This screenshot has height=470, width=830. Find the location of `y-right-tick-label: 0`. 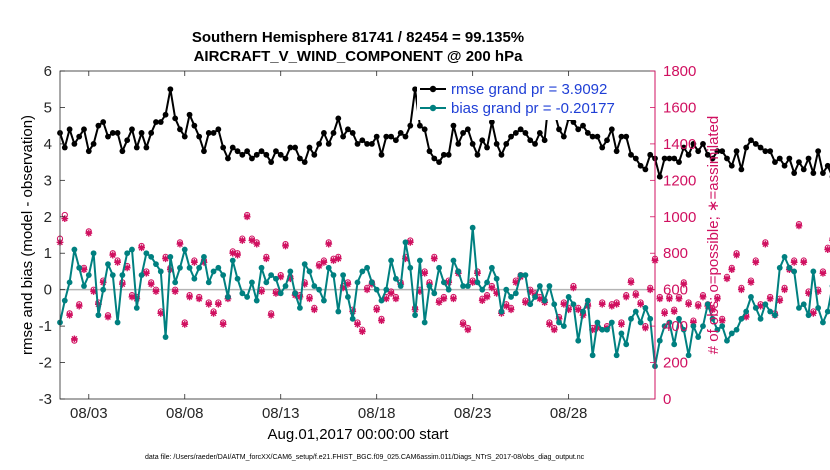

y-right-tick-label: 0 is located at coordinates (667, 399).